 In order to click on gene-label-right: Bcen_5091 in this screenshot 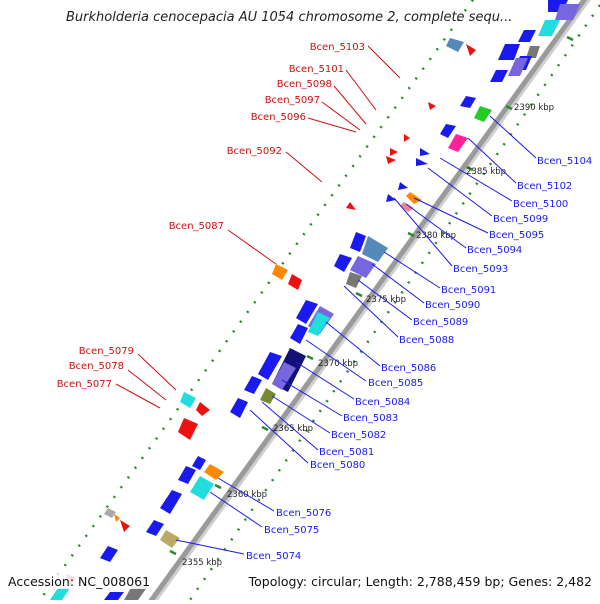, I will do `click(468, 290)`.